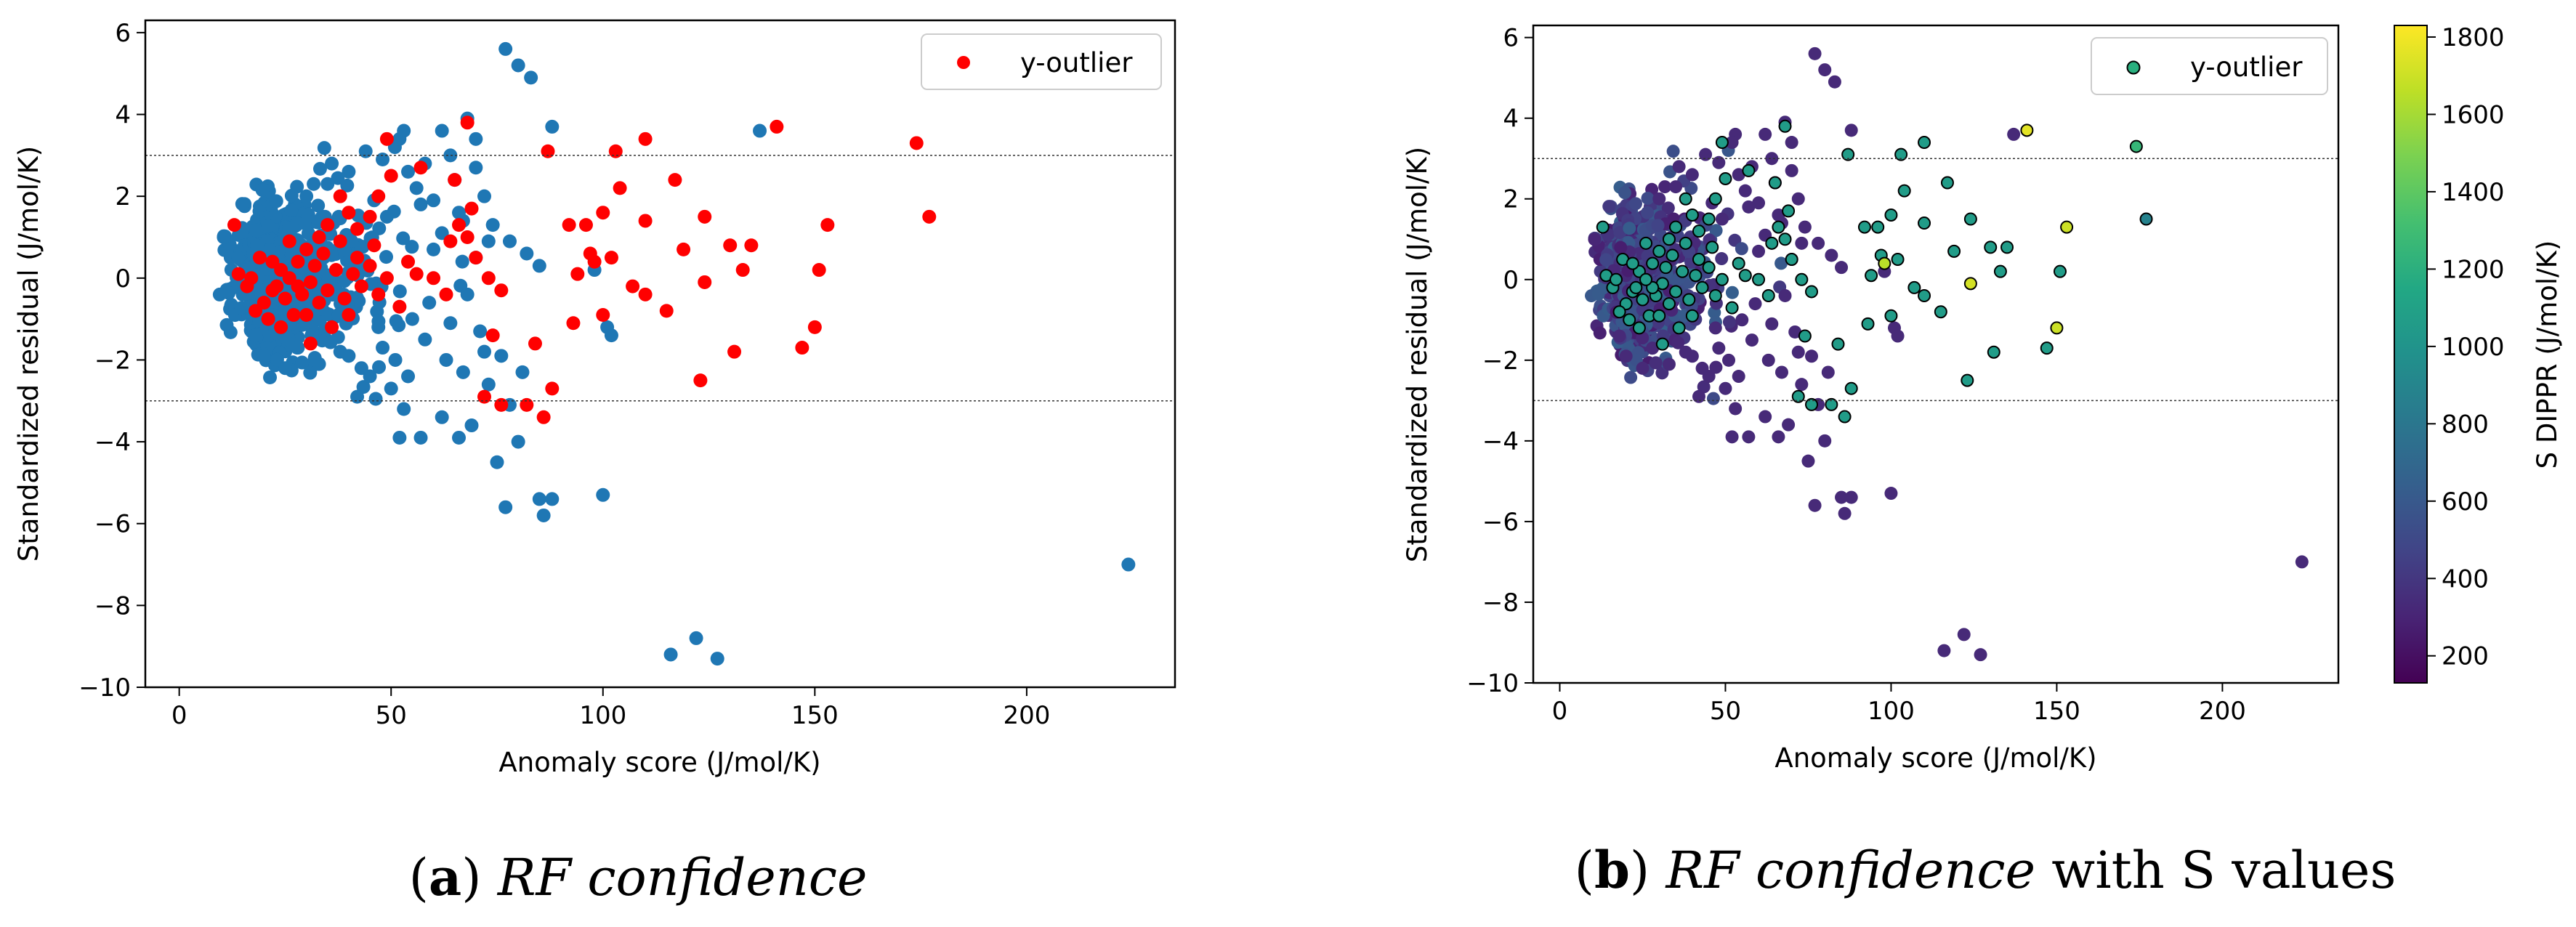  What do you see at coordinates (445, 877) in the screenshot?
I see `caption-a-letter: a` at bounding box center [445, 877].